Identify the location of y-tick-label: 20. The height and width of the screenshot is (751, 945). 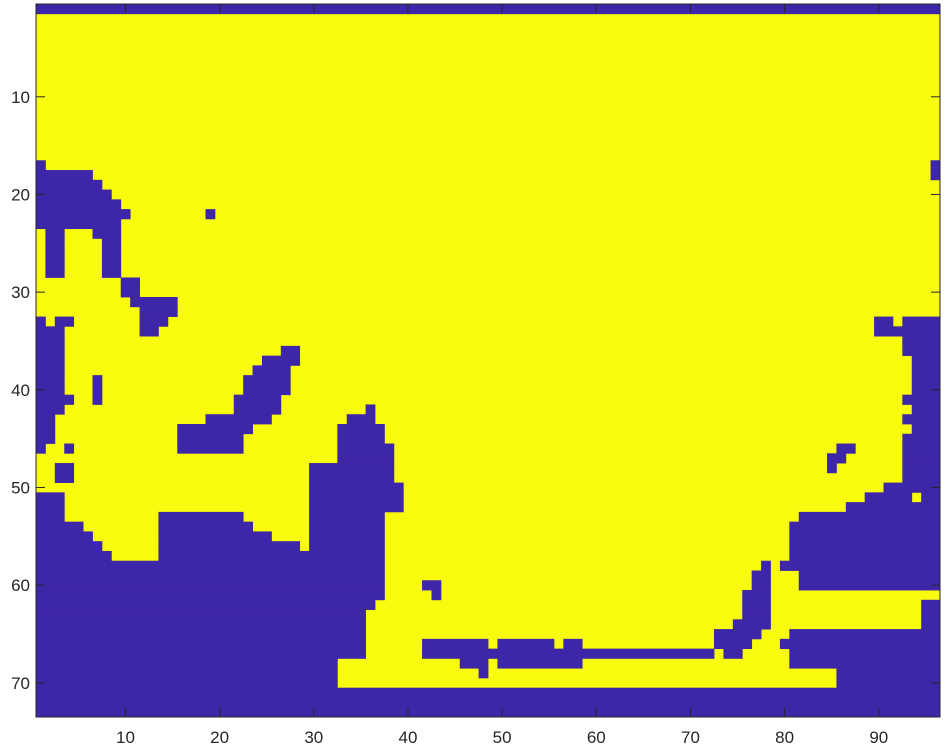
(20, 194).